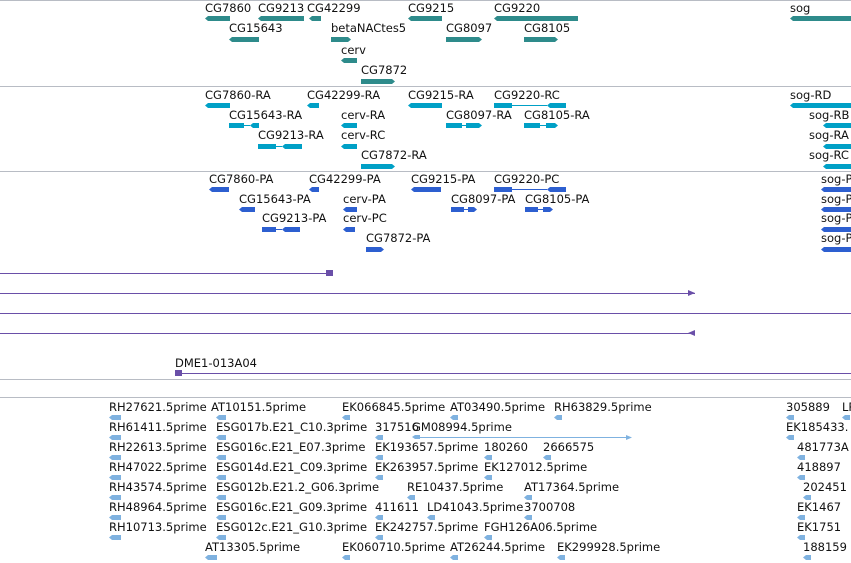 The image size is (851, 563). What do you see at coordinates (536, 467) in the screenshot?
I see `est-label: EK127012.5prime` at bounding box center [536, 467].